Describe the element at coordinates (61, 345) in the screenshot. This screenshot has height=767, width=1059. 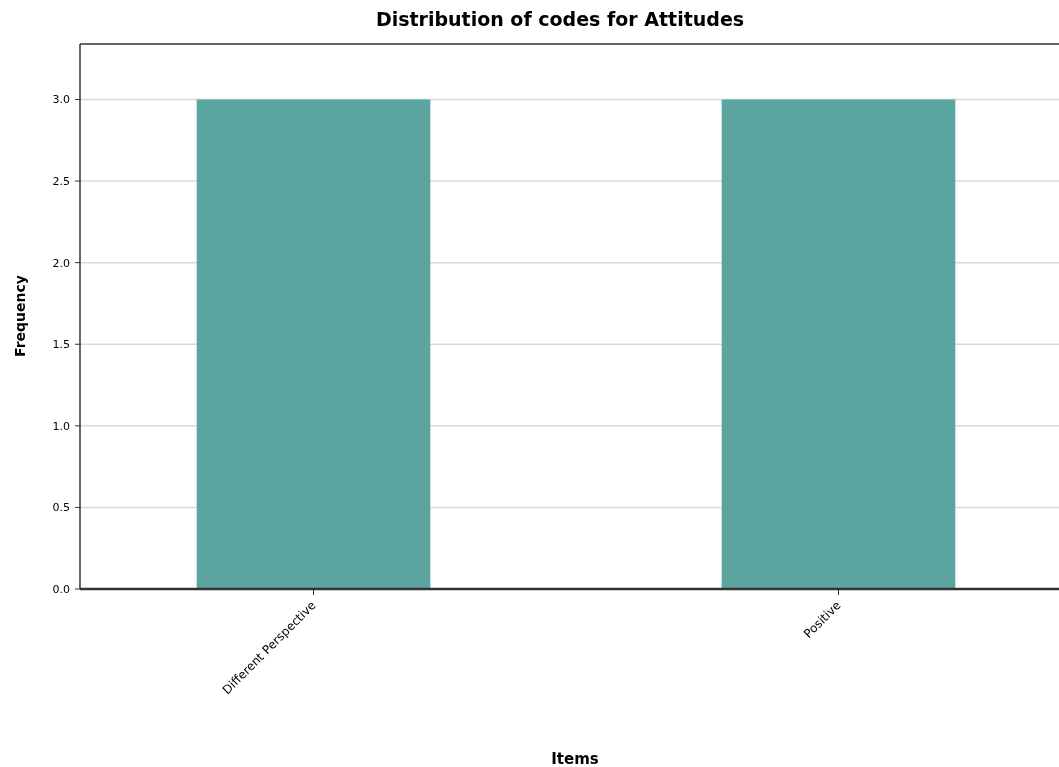
I see `y-tick-label: 1.5` at that location.